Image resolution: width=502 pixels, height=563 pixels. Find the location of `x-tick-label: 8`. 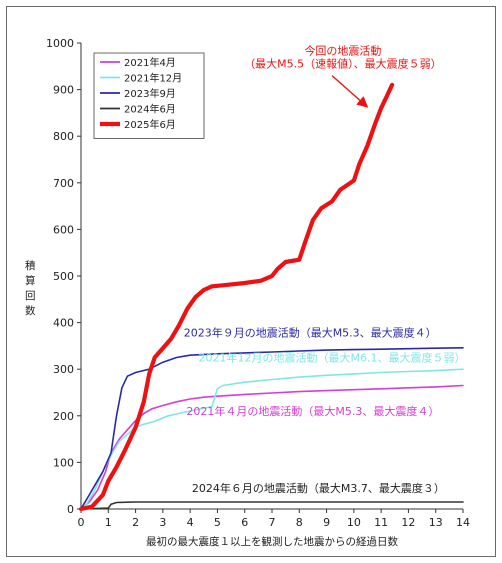

x-tick-label: 8 is located at coordinates (299, 522).